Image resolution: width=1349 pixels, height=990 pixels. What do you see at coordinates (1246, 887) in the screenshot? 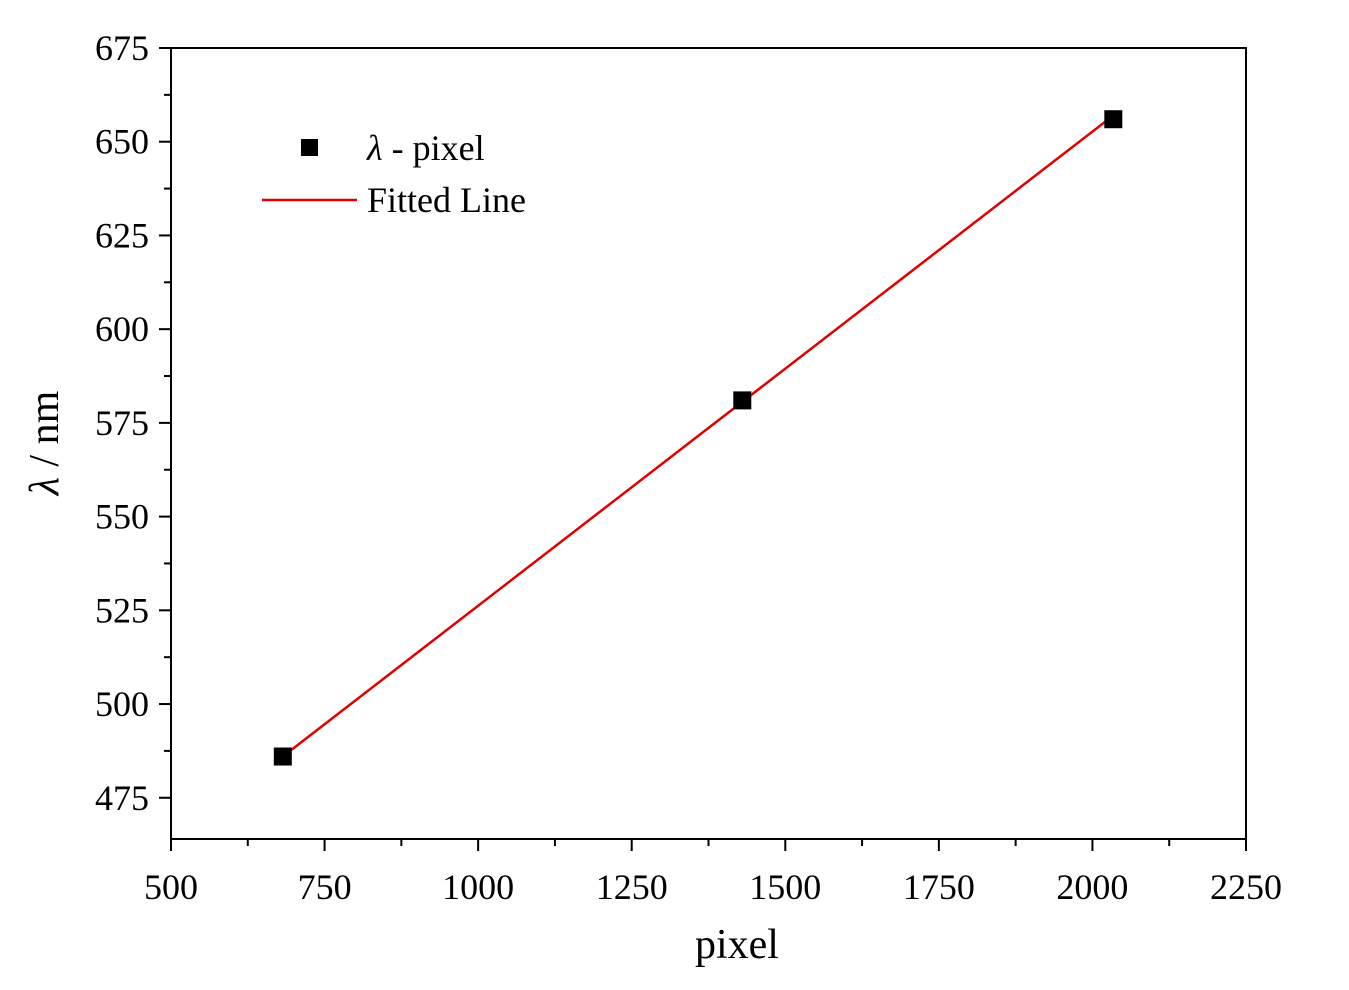
I see `x-tick-label: 2250` at bounding box center [1246, 887].